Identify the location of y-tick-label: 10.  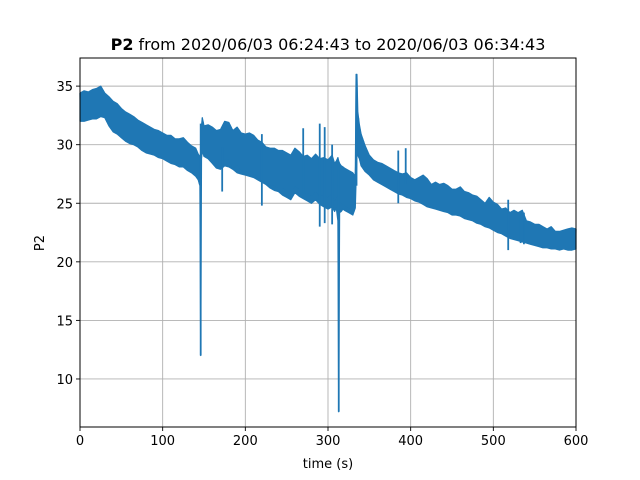
(64, 380).